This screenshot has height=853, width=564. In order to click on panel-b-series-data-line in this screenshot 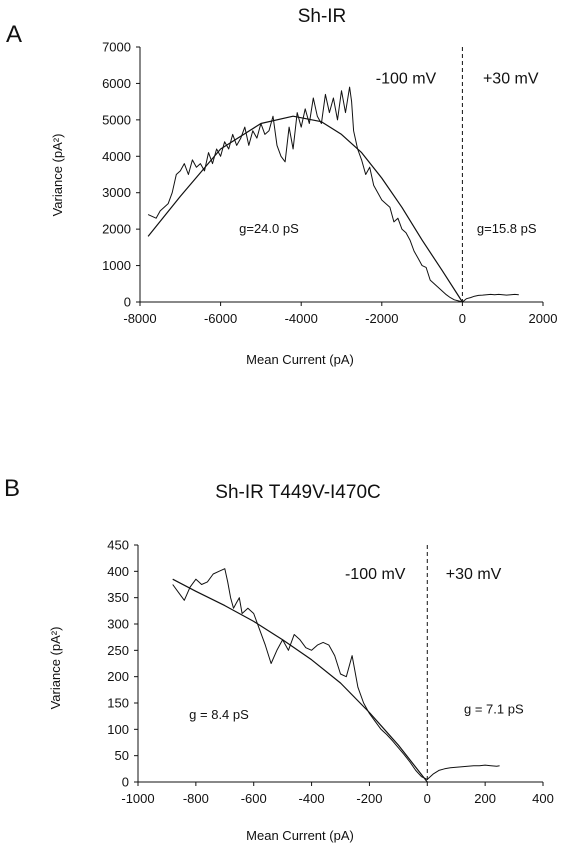, I will do `click(336, 674)`.